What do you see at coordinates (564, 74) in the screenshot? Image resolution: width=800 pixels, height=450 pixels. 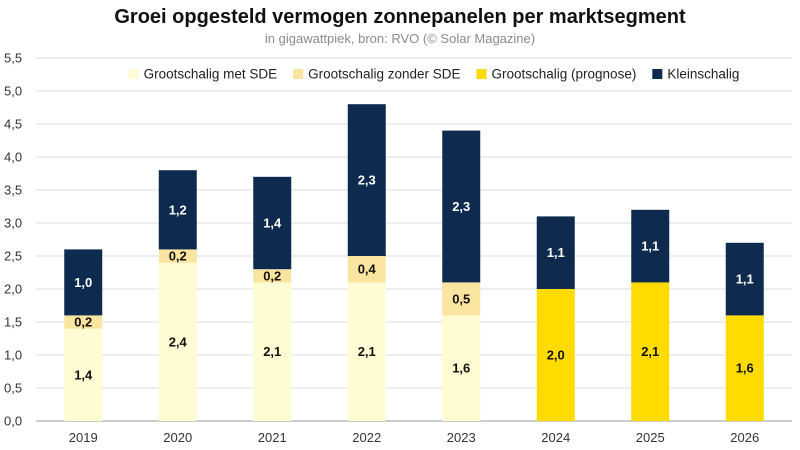 I see `legend-label: Grootschalig (prognose)` at bounding box center [564, 74].